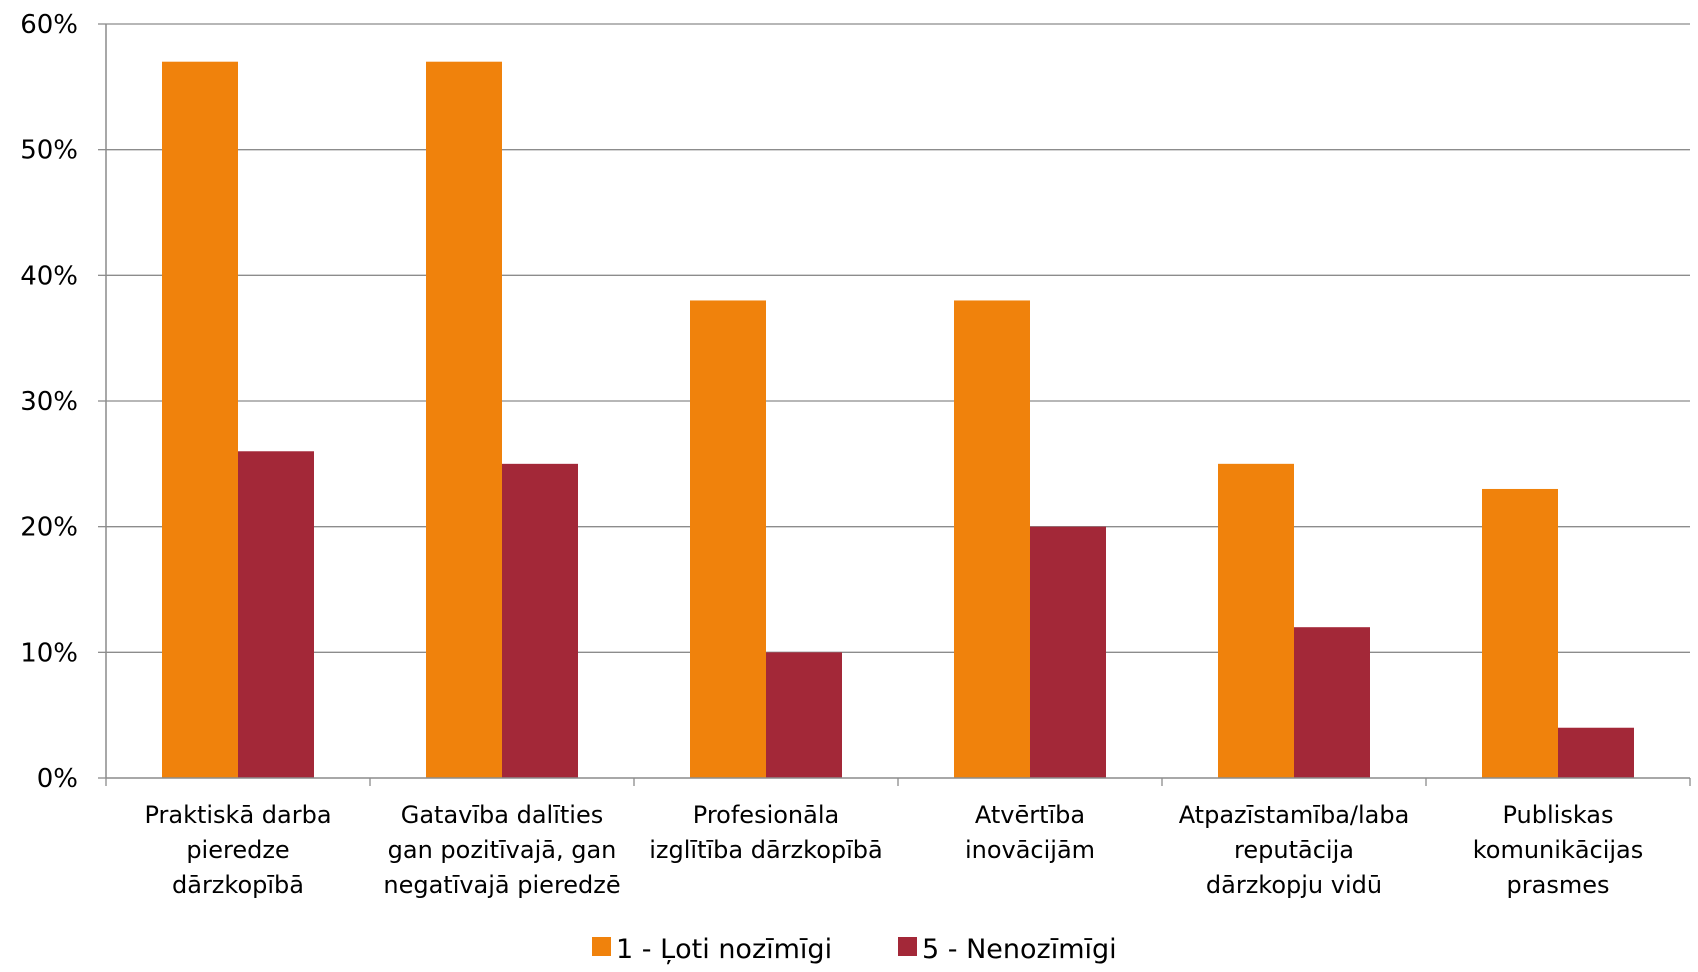  What do you see at coordinates (1558, 885) in the screenshot?
I see `x-category-label-line: prasmes` at bounding box center [1558, 885].